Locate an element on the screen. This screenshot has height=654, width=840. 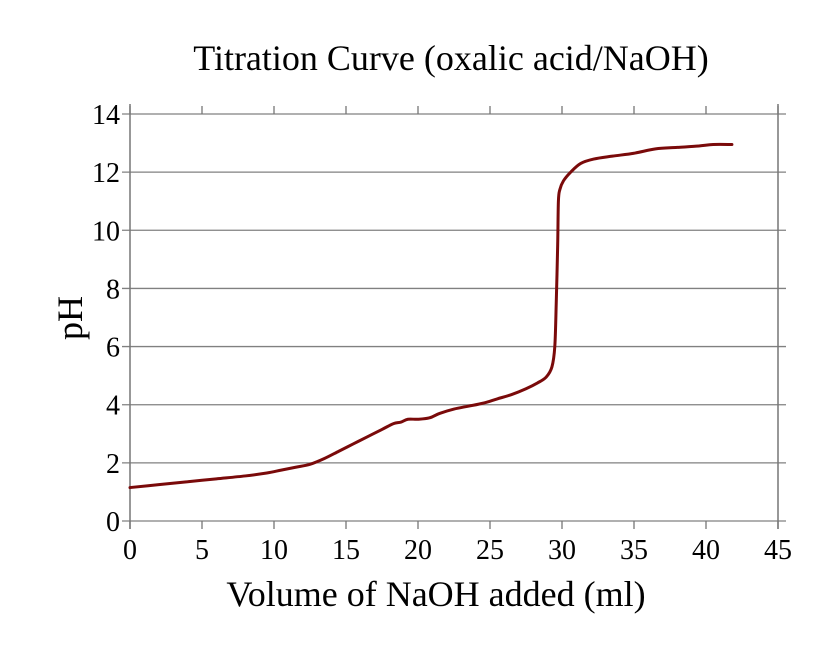
x-tick-label: 25 is located at coordinates (490, 550).